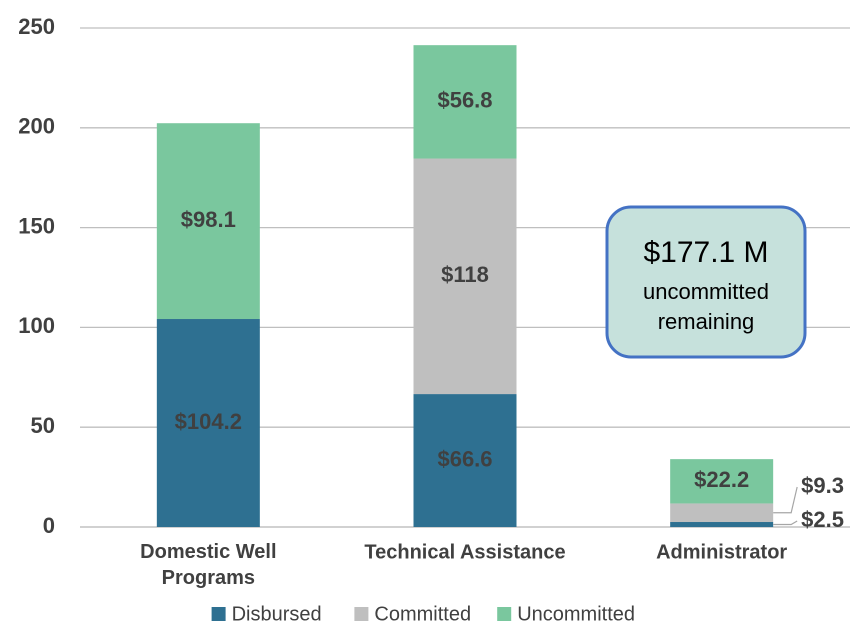 The image size is (854, 628). I want to click on annotation-box, so click(706, 282).